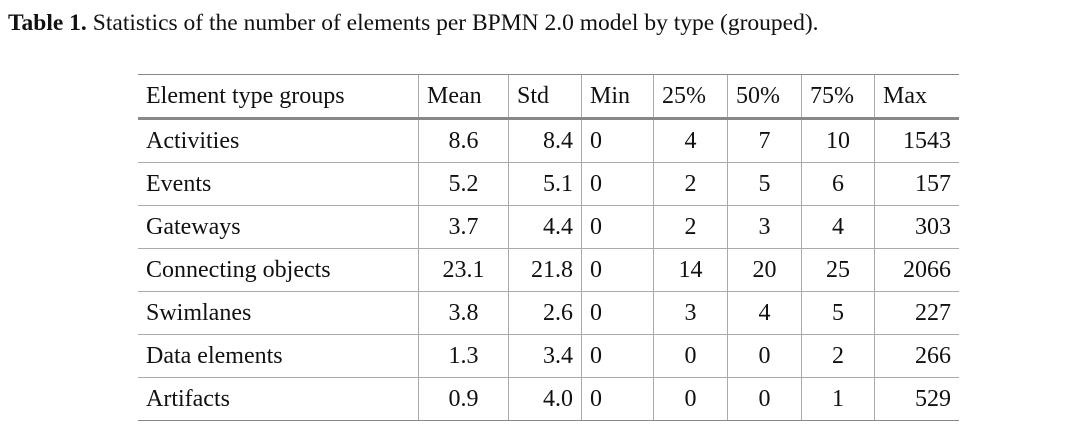 The image size is (1092, 430). I want to click on table-cell: 14, so click(690, 270).